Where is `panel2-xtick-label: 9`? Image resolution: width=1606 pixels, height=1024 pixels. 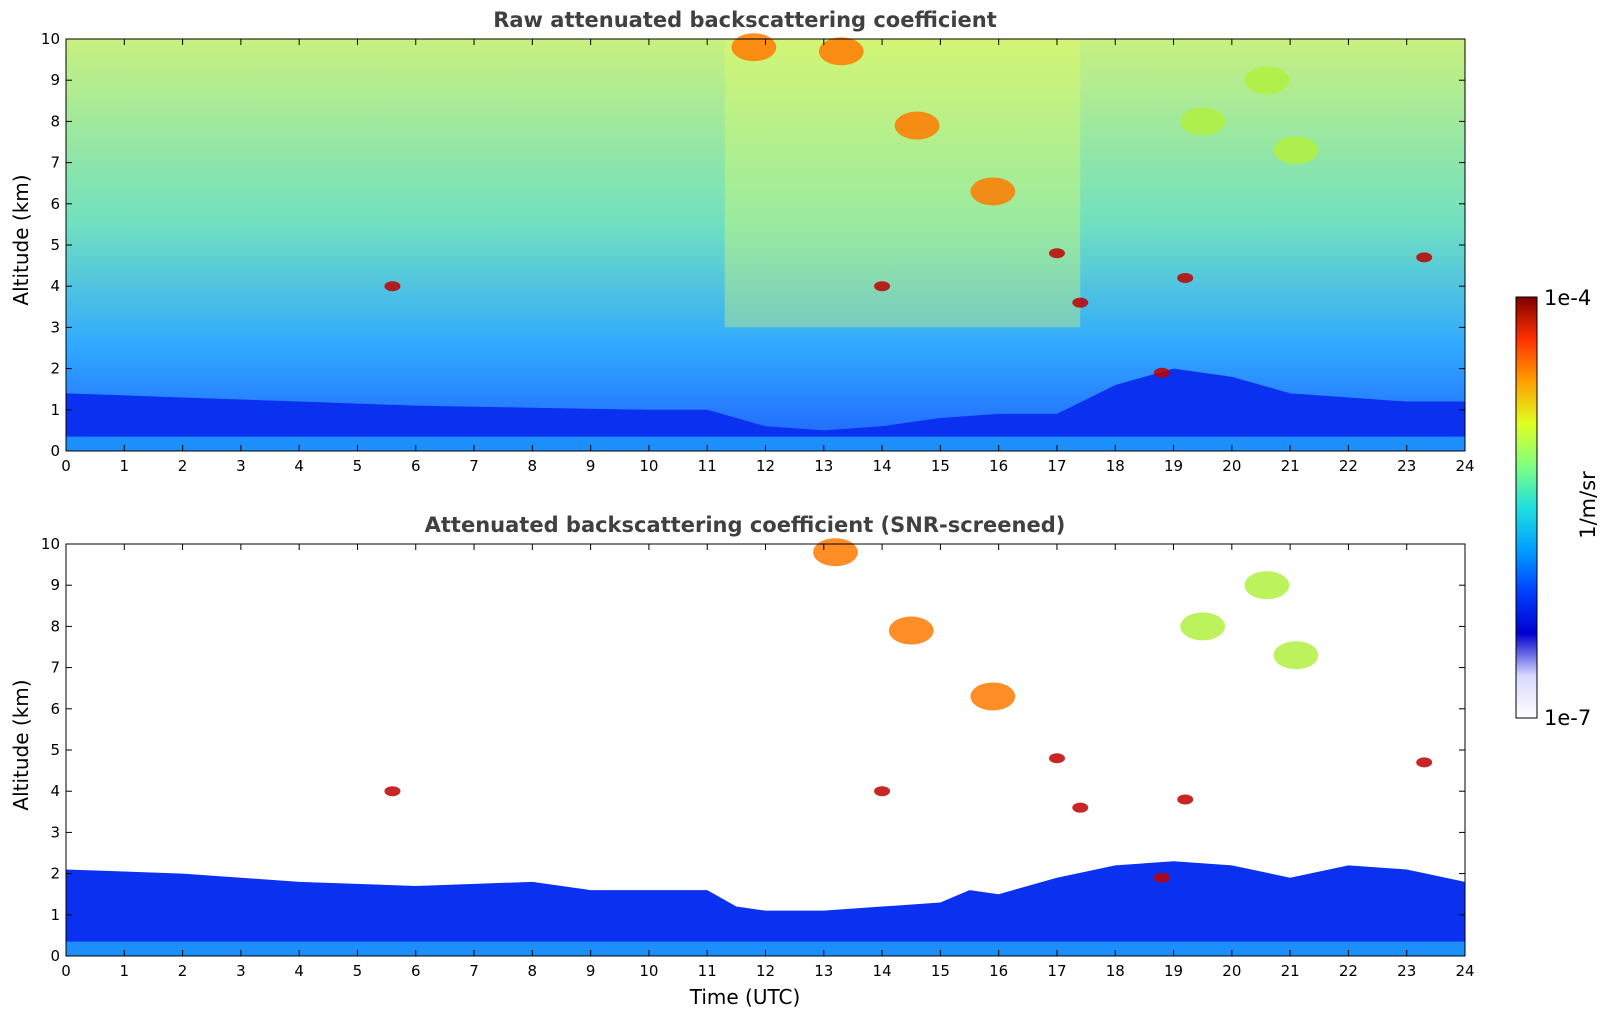
panel2-xtick-label: 9 is located at coordinates (591, 971).